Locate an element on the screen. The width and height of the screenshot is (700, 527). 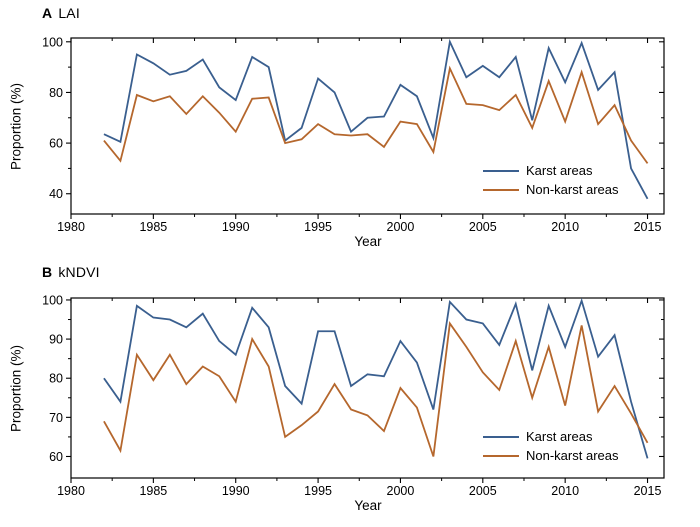
panel-a-x-axis-label: Year is located at coordinates (368, 241).